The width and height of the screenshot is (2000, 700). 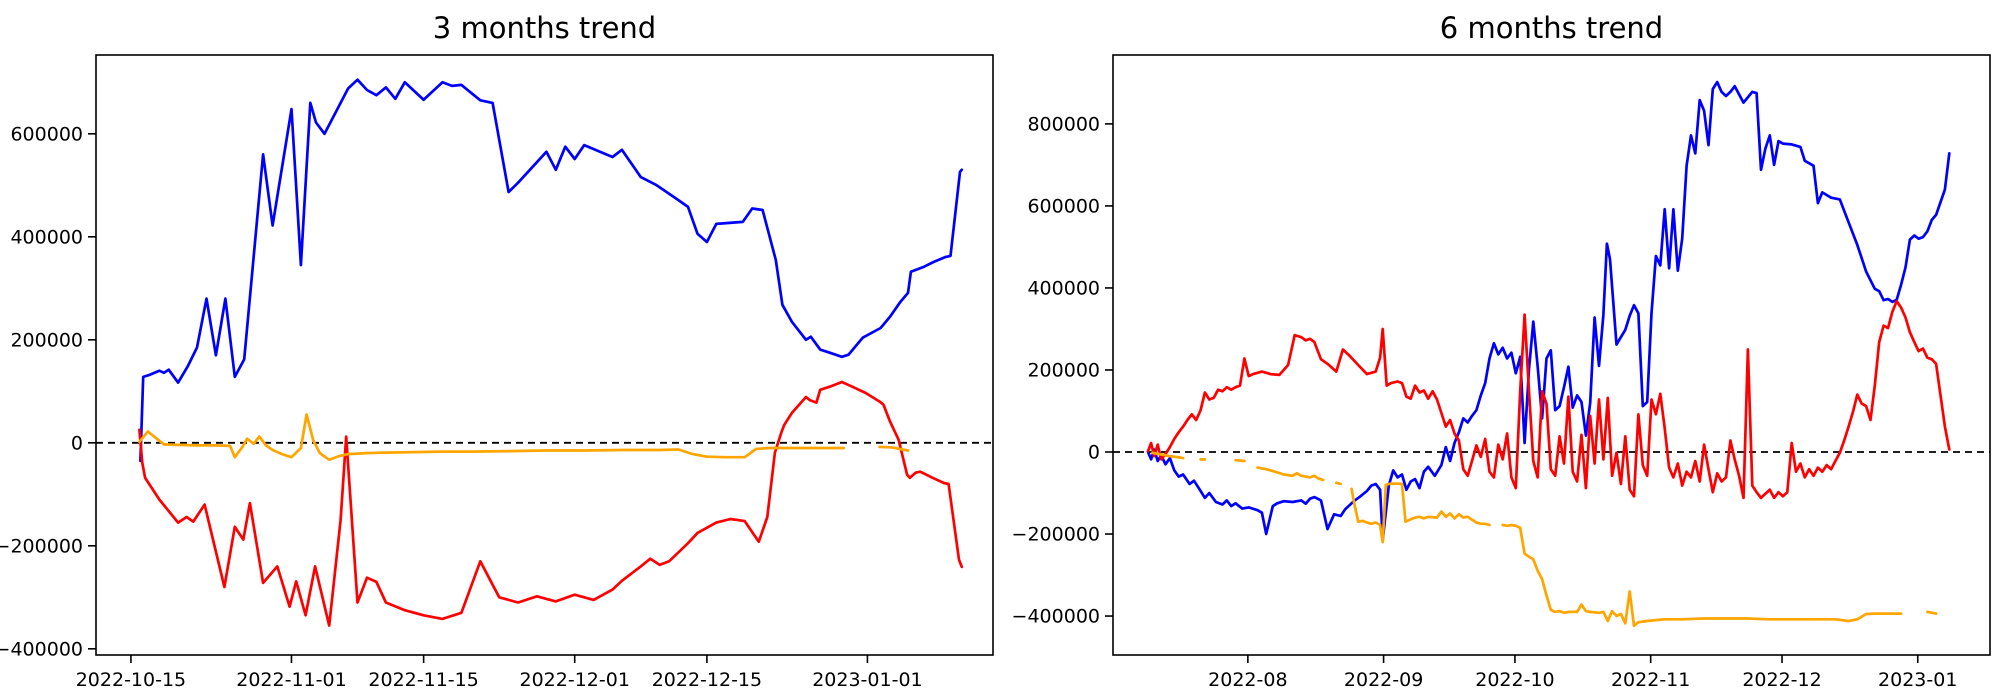 What do you see at coordinates (131, 680) in the screenshot?
I see `x-tick-label: 2022-10-15` at bounding box center [131, 680].